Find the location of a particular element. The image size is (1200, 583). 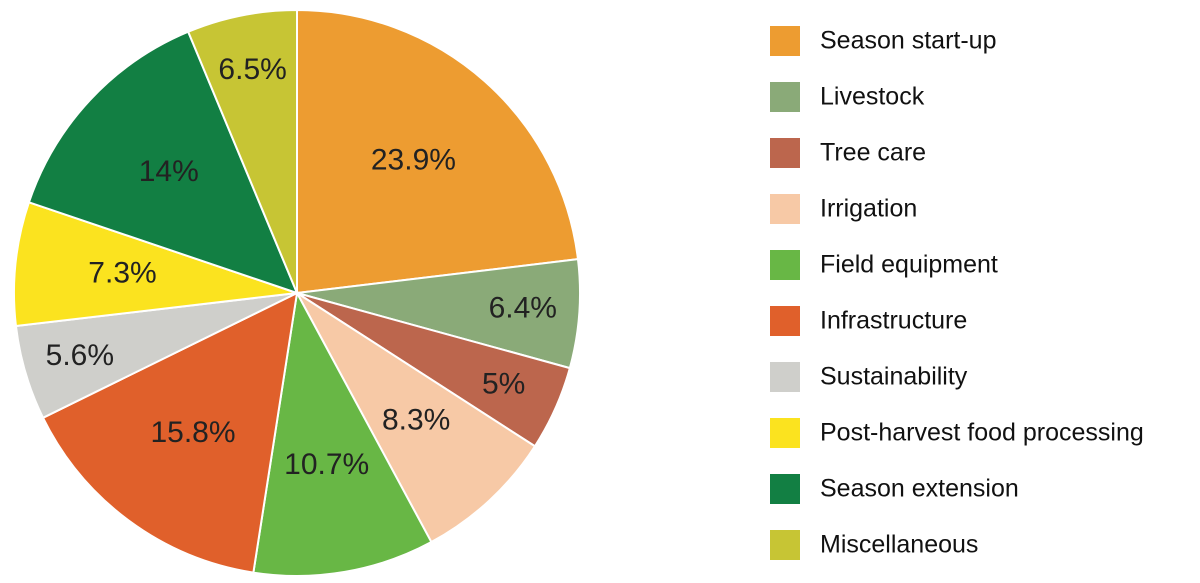

slice-label: 15.8% is located at coordinates (192, 432).